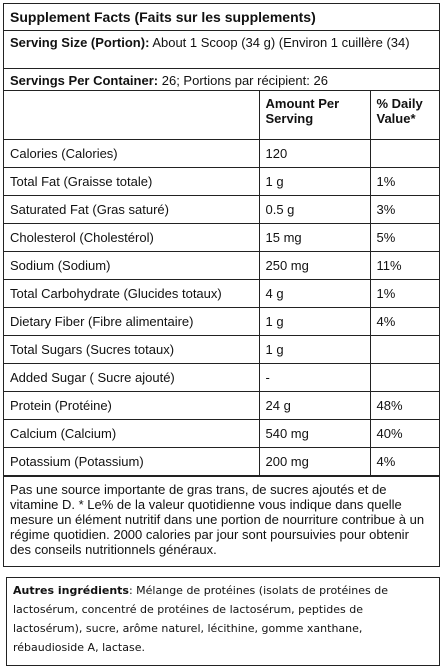  I want to click on table-row: Protein (Protéine) 24 g 48%, so click(221, 405).